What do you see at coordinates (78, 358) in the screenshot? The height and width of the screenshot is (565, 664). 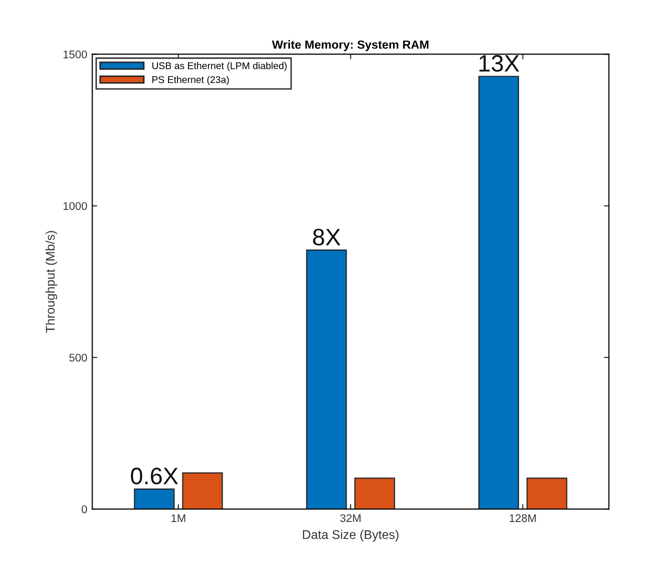 I see `y-tick-label: 500` at bounding box center [78, 358].